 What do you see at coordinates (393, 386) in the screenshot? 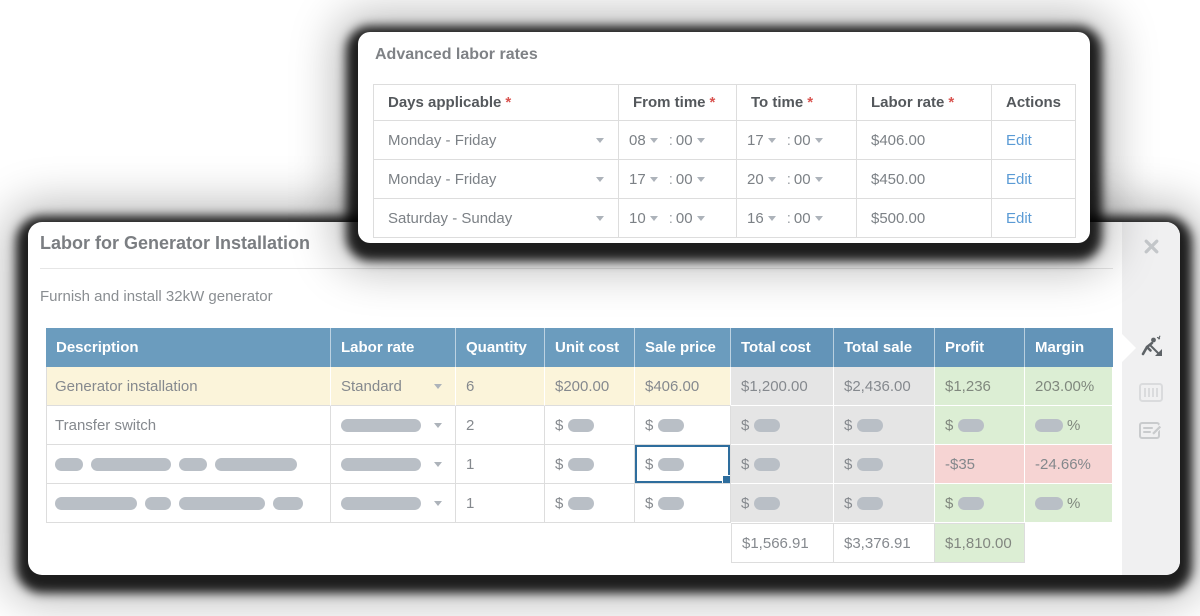
I see `cell-labor-rate-dropdown: Standard` at bounding box center [393, 386].